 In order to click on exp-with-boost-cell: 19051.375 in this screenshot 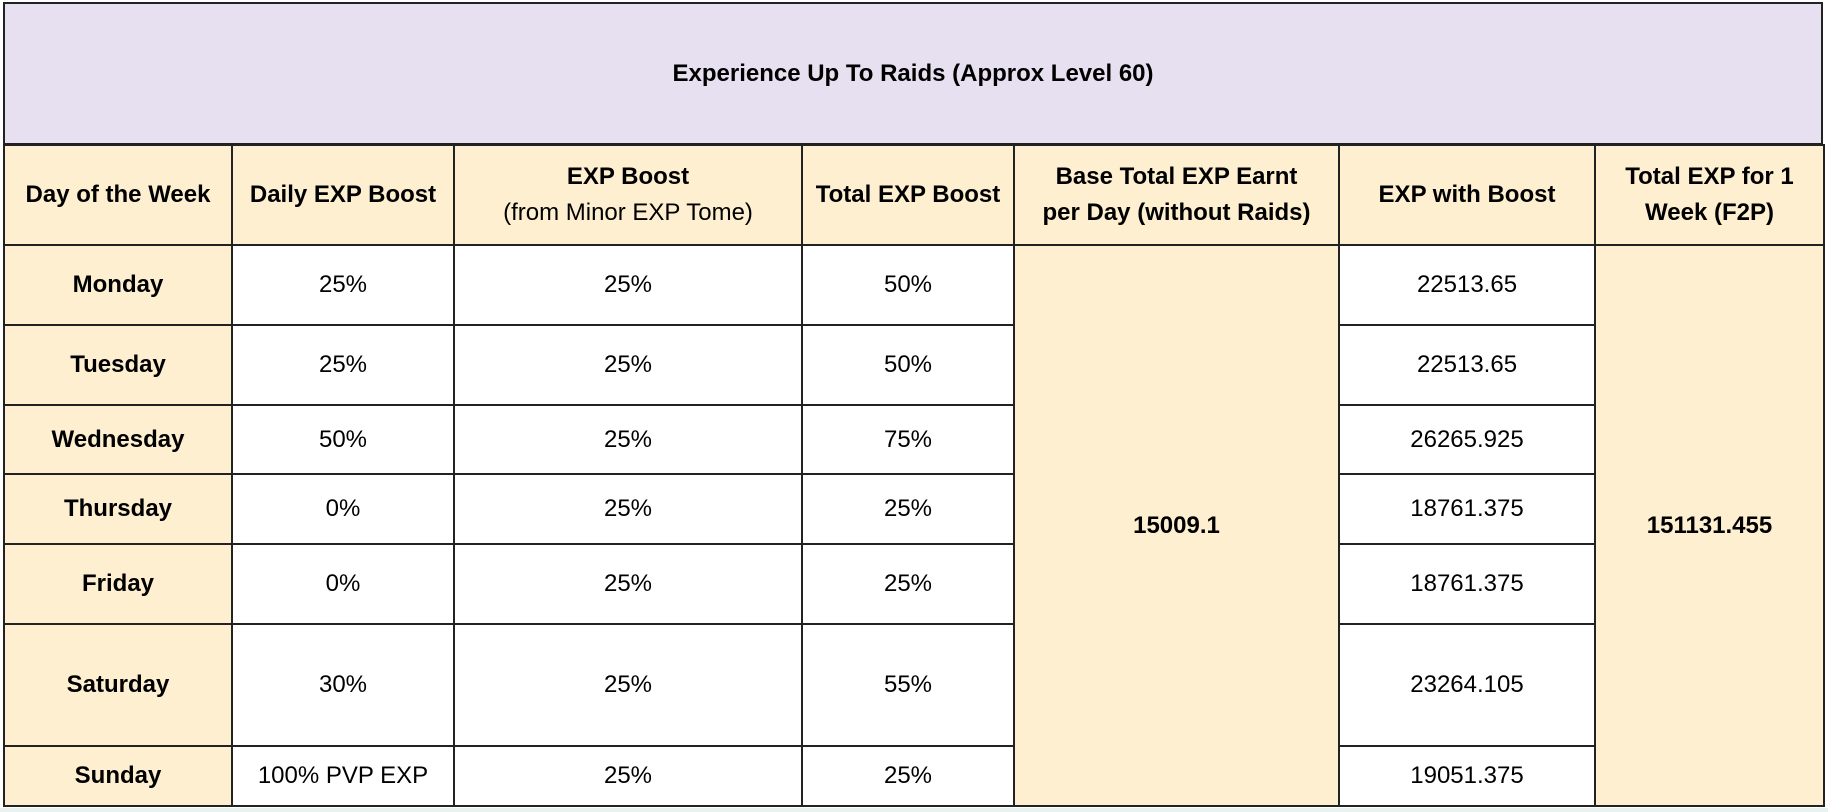, I will do `click(1467, 776)`.